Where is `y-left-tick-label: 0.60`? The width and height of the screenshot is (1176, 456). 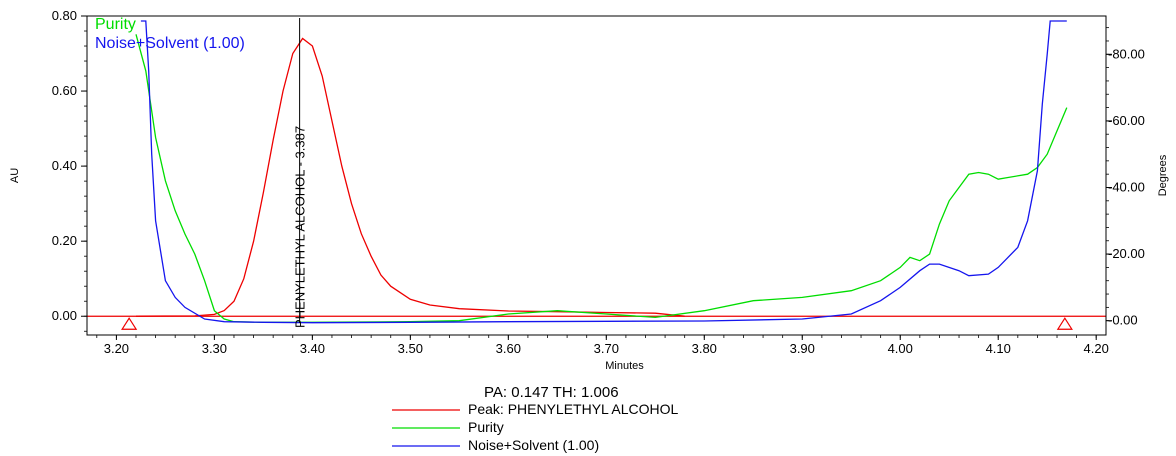
y-left-tick-label: 0.60 is located at coordinates (64, 90).